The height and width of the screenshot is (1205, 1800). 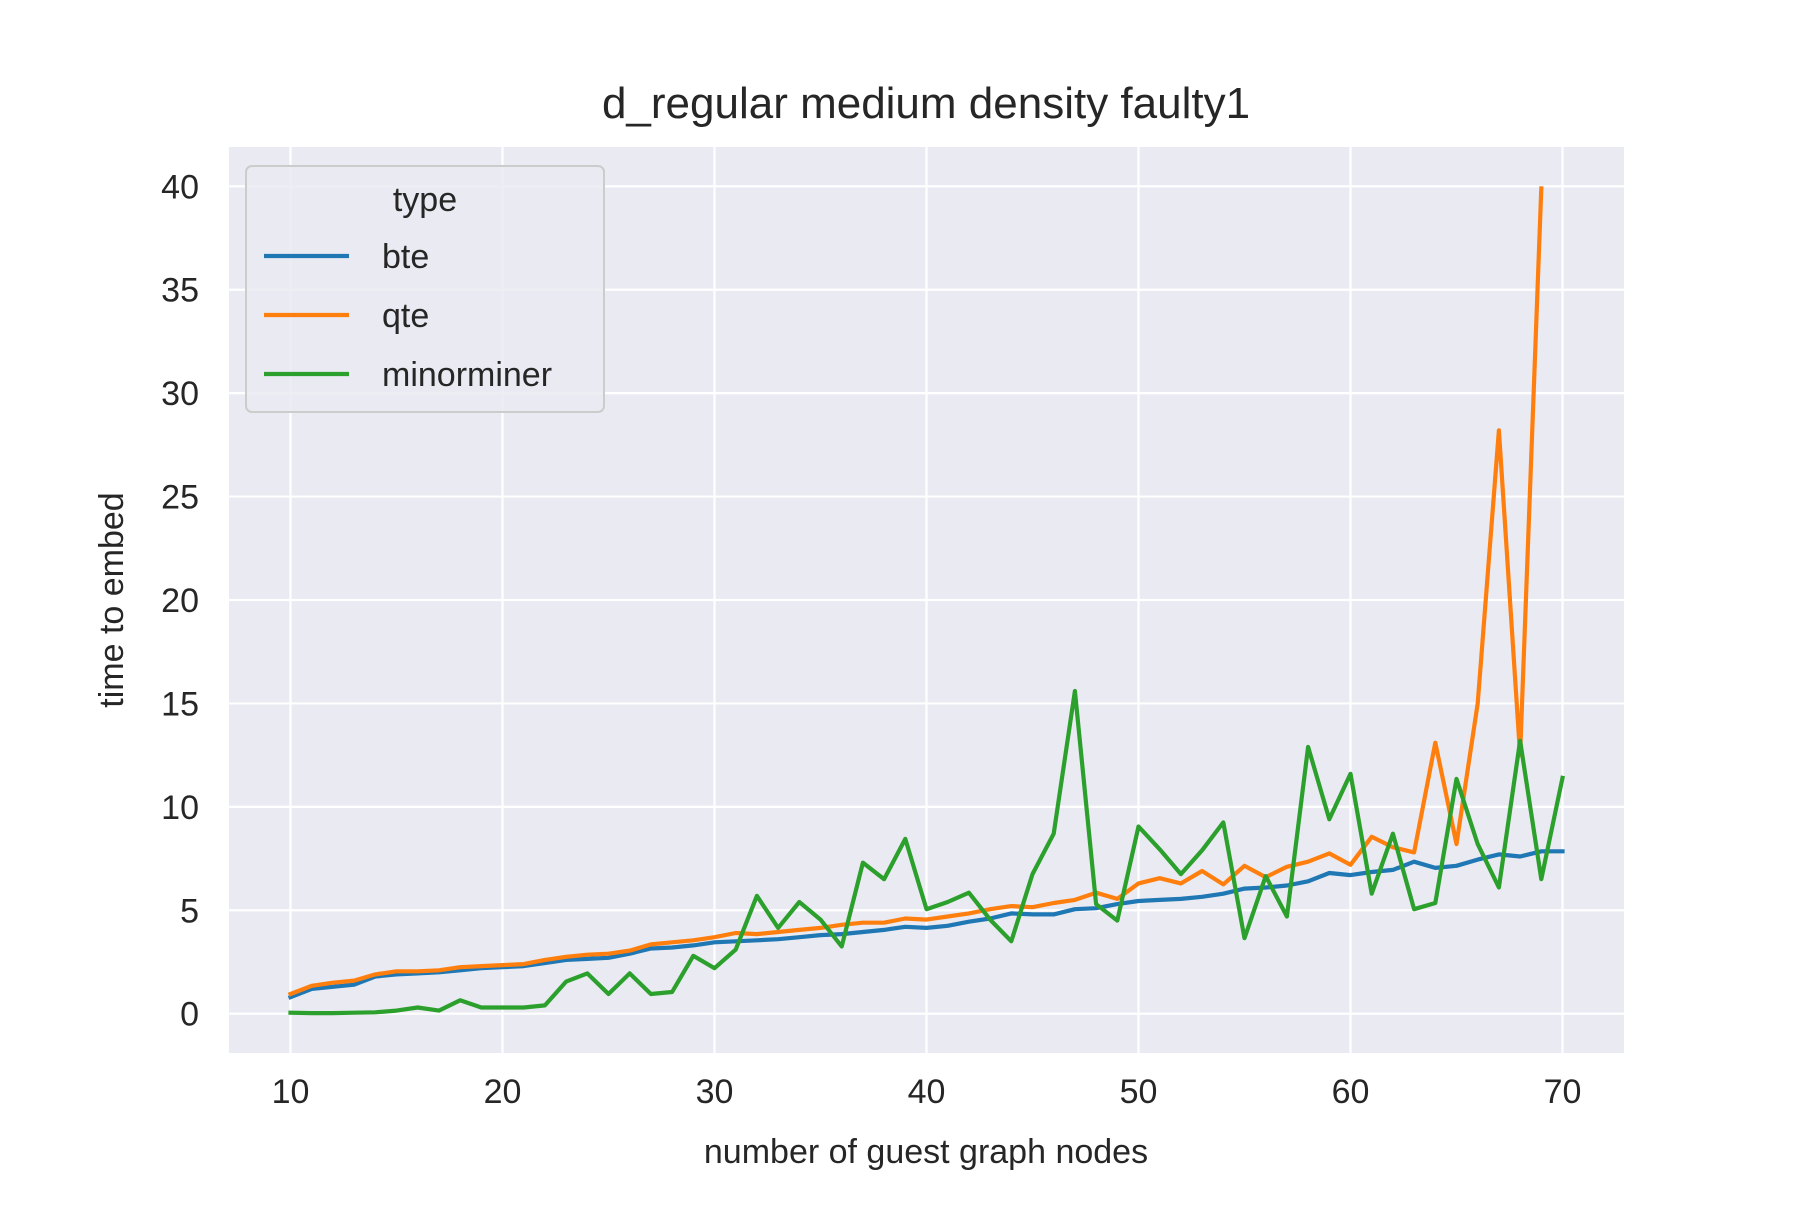 What do you see at coordinates (189, 1015) in the screenshot?
I see `y-tick-label: 0` at bounding box center [189, 1015].